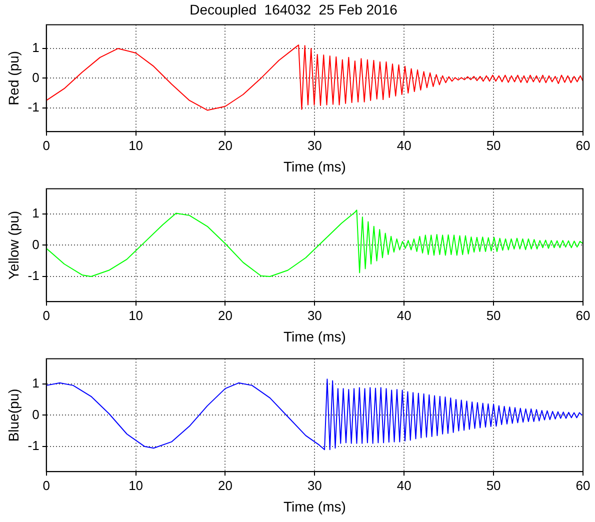 The image size is (595, 522). What do you see at coordinates (13, 78) in the screenshot?
I see `y-axis-title: Red (pu)` at bounding box center [13, 78].